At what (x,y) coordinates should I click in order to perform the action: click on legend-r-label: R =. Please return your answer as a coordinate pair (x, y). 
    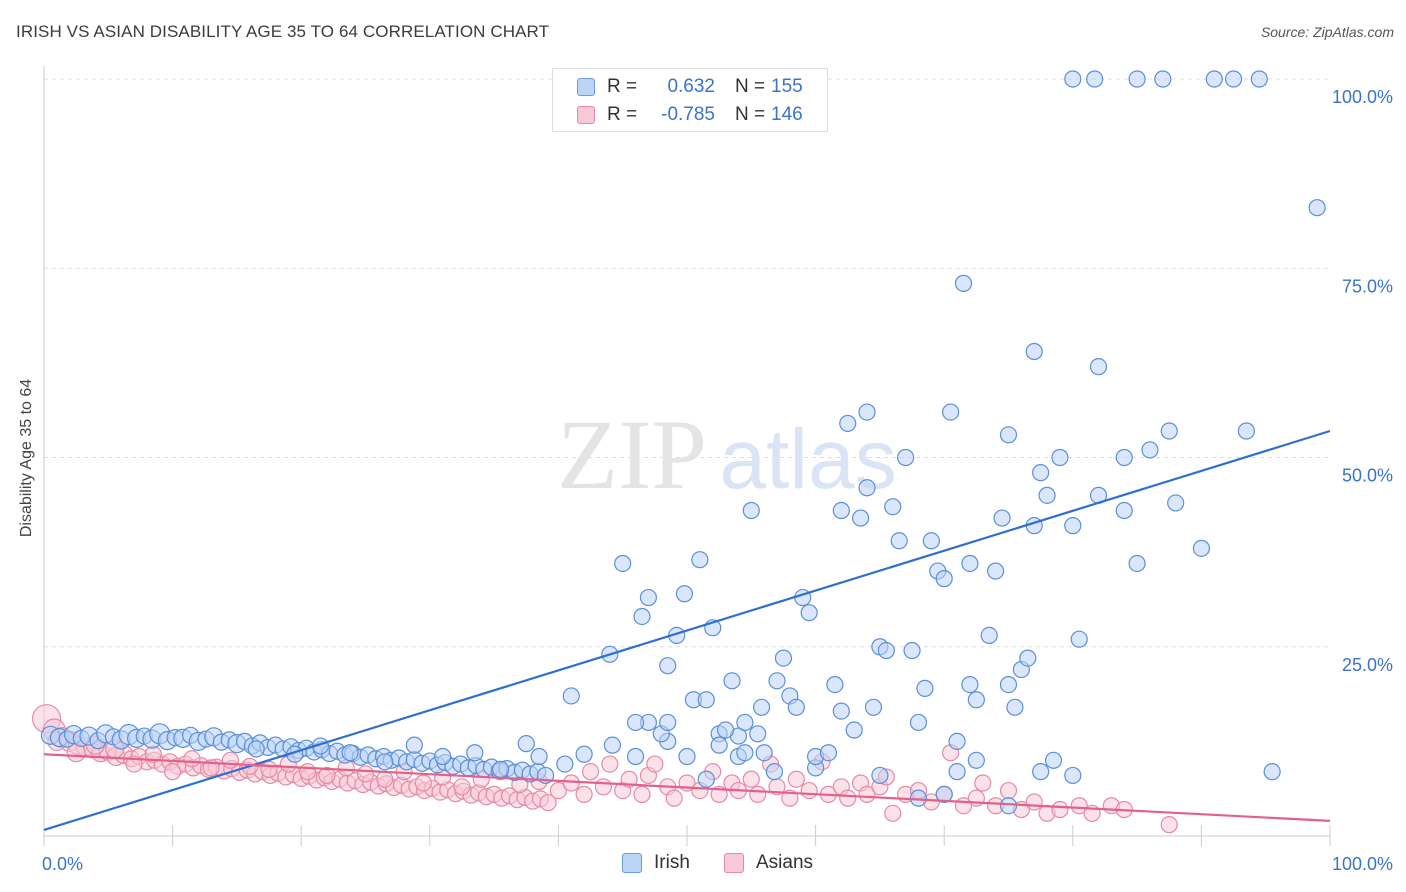
    Looking at the image, I should click on (622, 114).